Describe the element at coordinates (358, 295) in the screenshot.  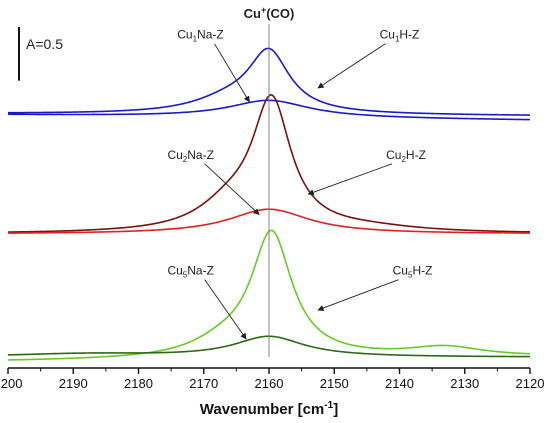
I see `annotation-arrow-cu5h-z` at that location.